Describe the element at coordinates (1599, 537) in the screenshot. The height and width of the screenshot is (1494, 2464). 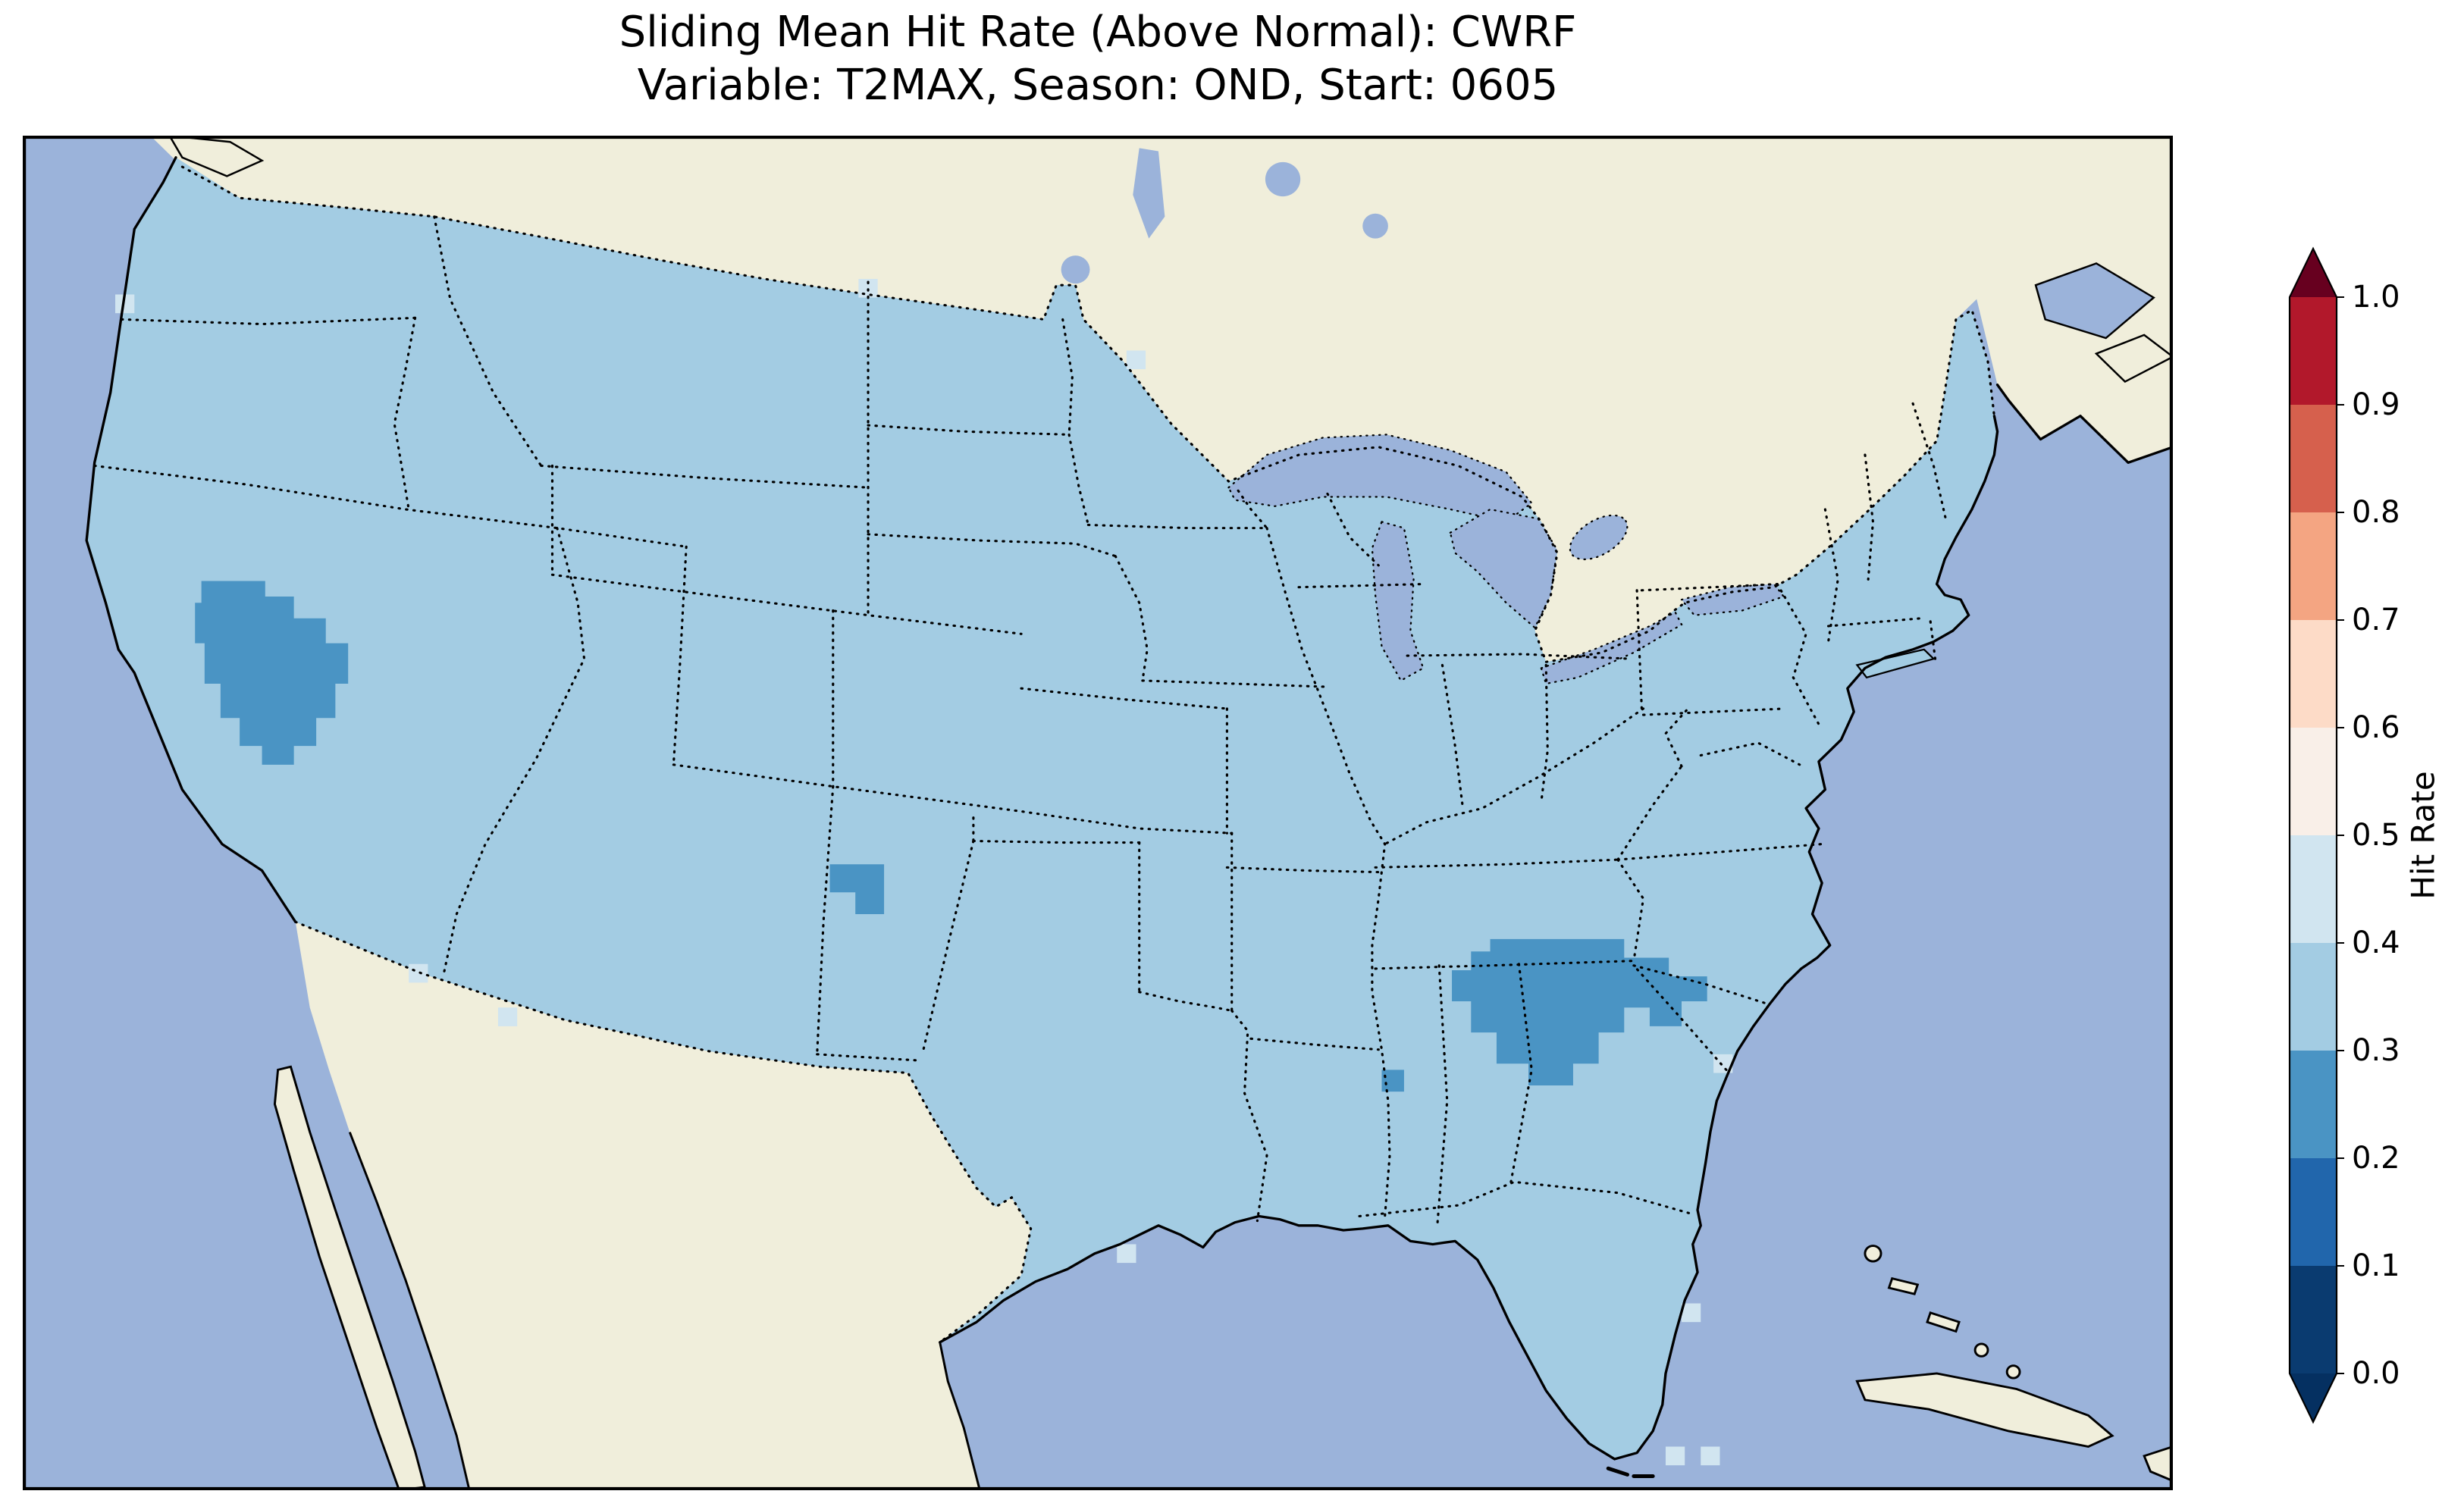
I see `georgian-bay` at that location.